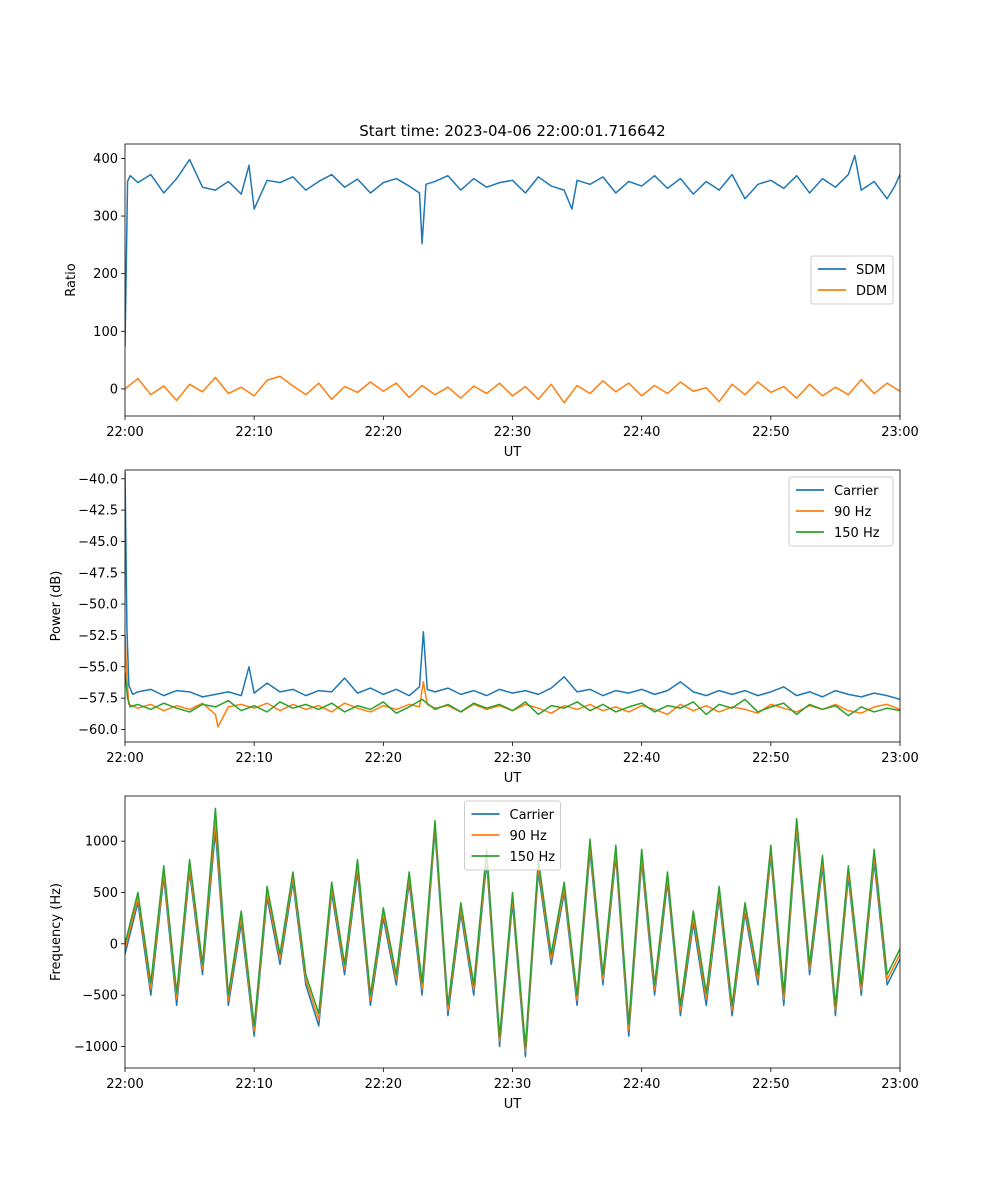  What do you see at coordinates (96, 1047) in the screenshot?
I see `y-tick-label: −1000` at bounding box center [96, 1047].